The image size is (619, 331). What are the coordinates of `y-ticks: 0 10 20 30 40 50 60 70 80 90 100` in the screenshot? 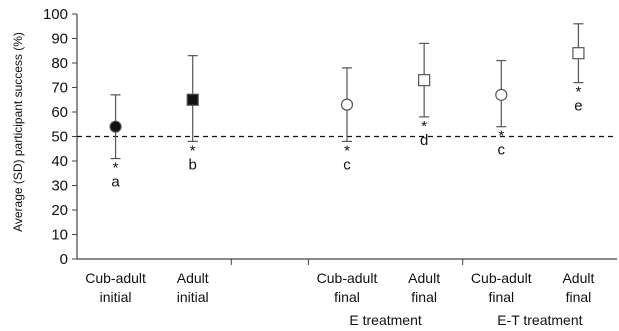 It's located at (60, 137).